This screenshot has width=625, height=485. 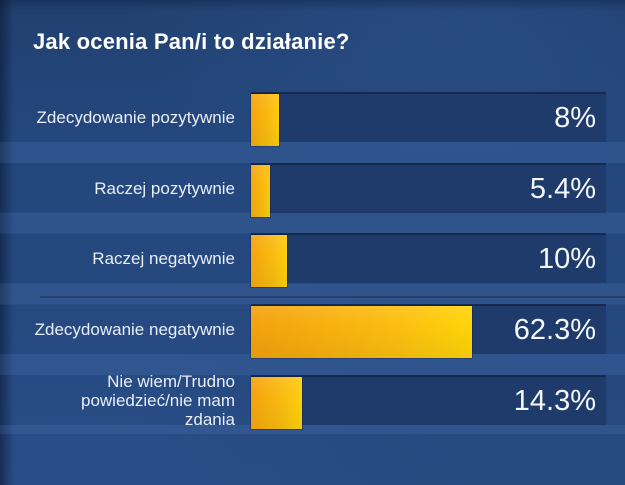 I want to click on value-label: 8%, so click(x=575, y=118).